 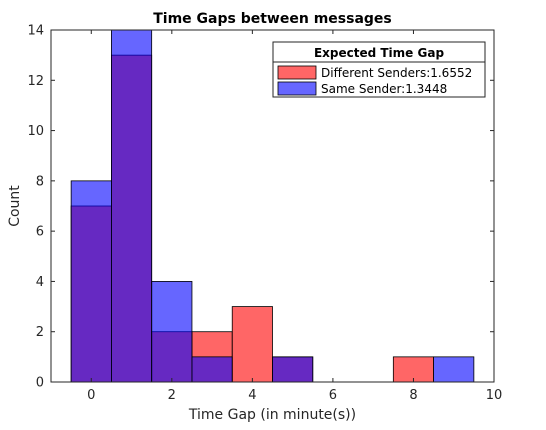 What do you see at coordinates (40, 383) in the screenshot?
I see `y-tick-label-0: 0` at bounding box center [40, 383].